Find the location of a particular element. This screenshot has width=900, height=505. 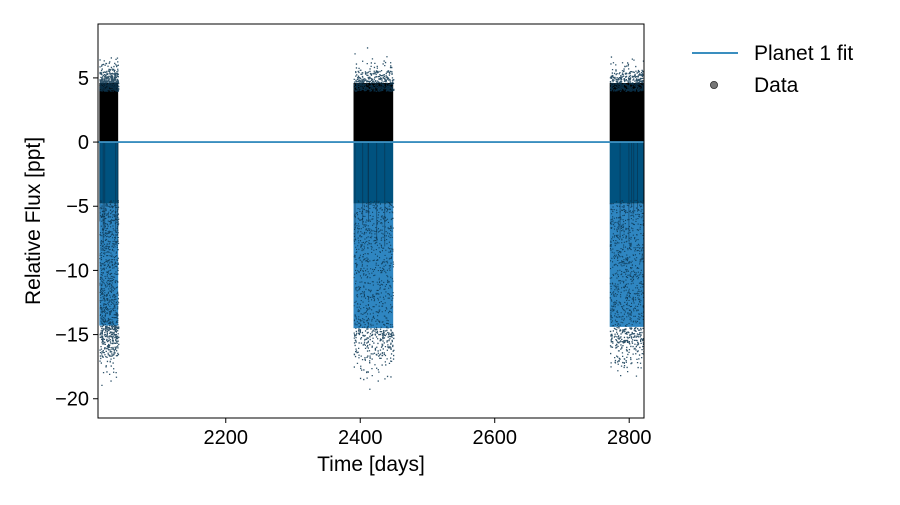

legend-entry-2: Data is located at coordinates (754, 85).